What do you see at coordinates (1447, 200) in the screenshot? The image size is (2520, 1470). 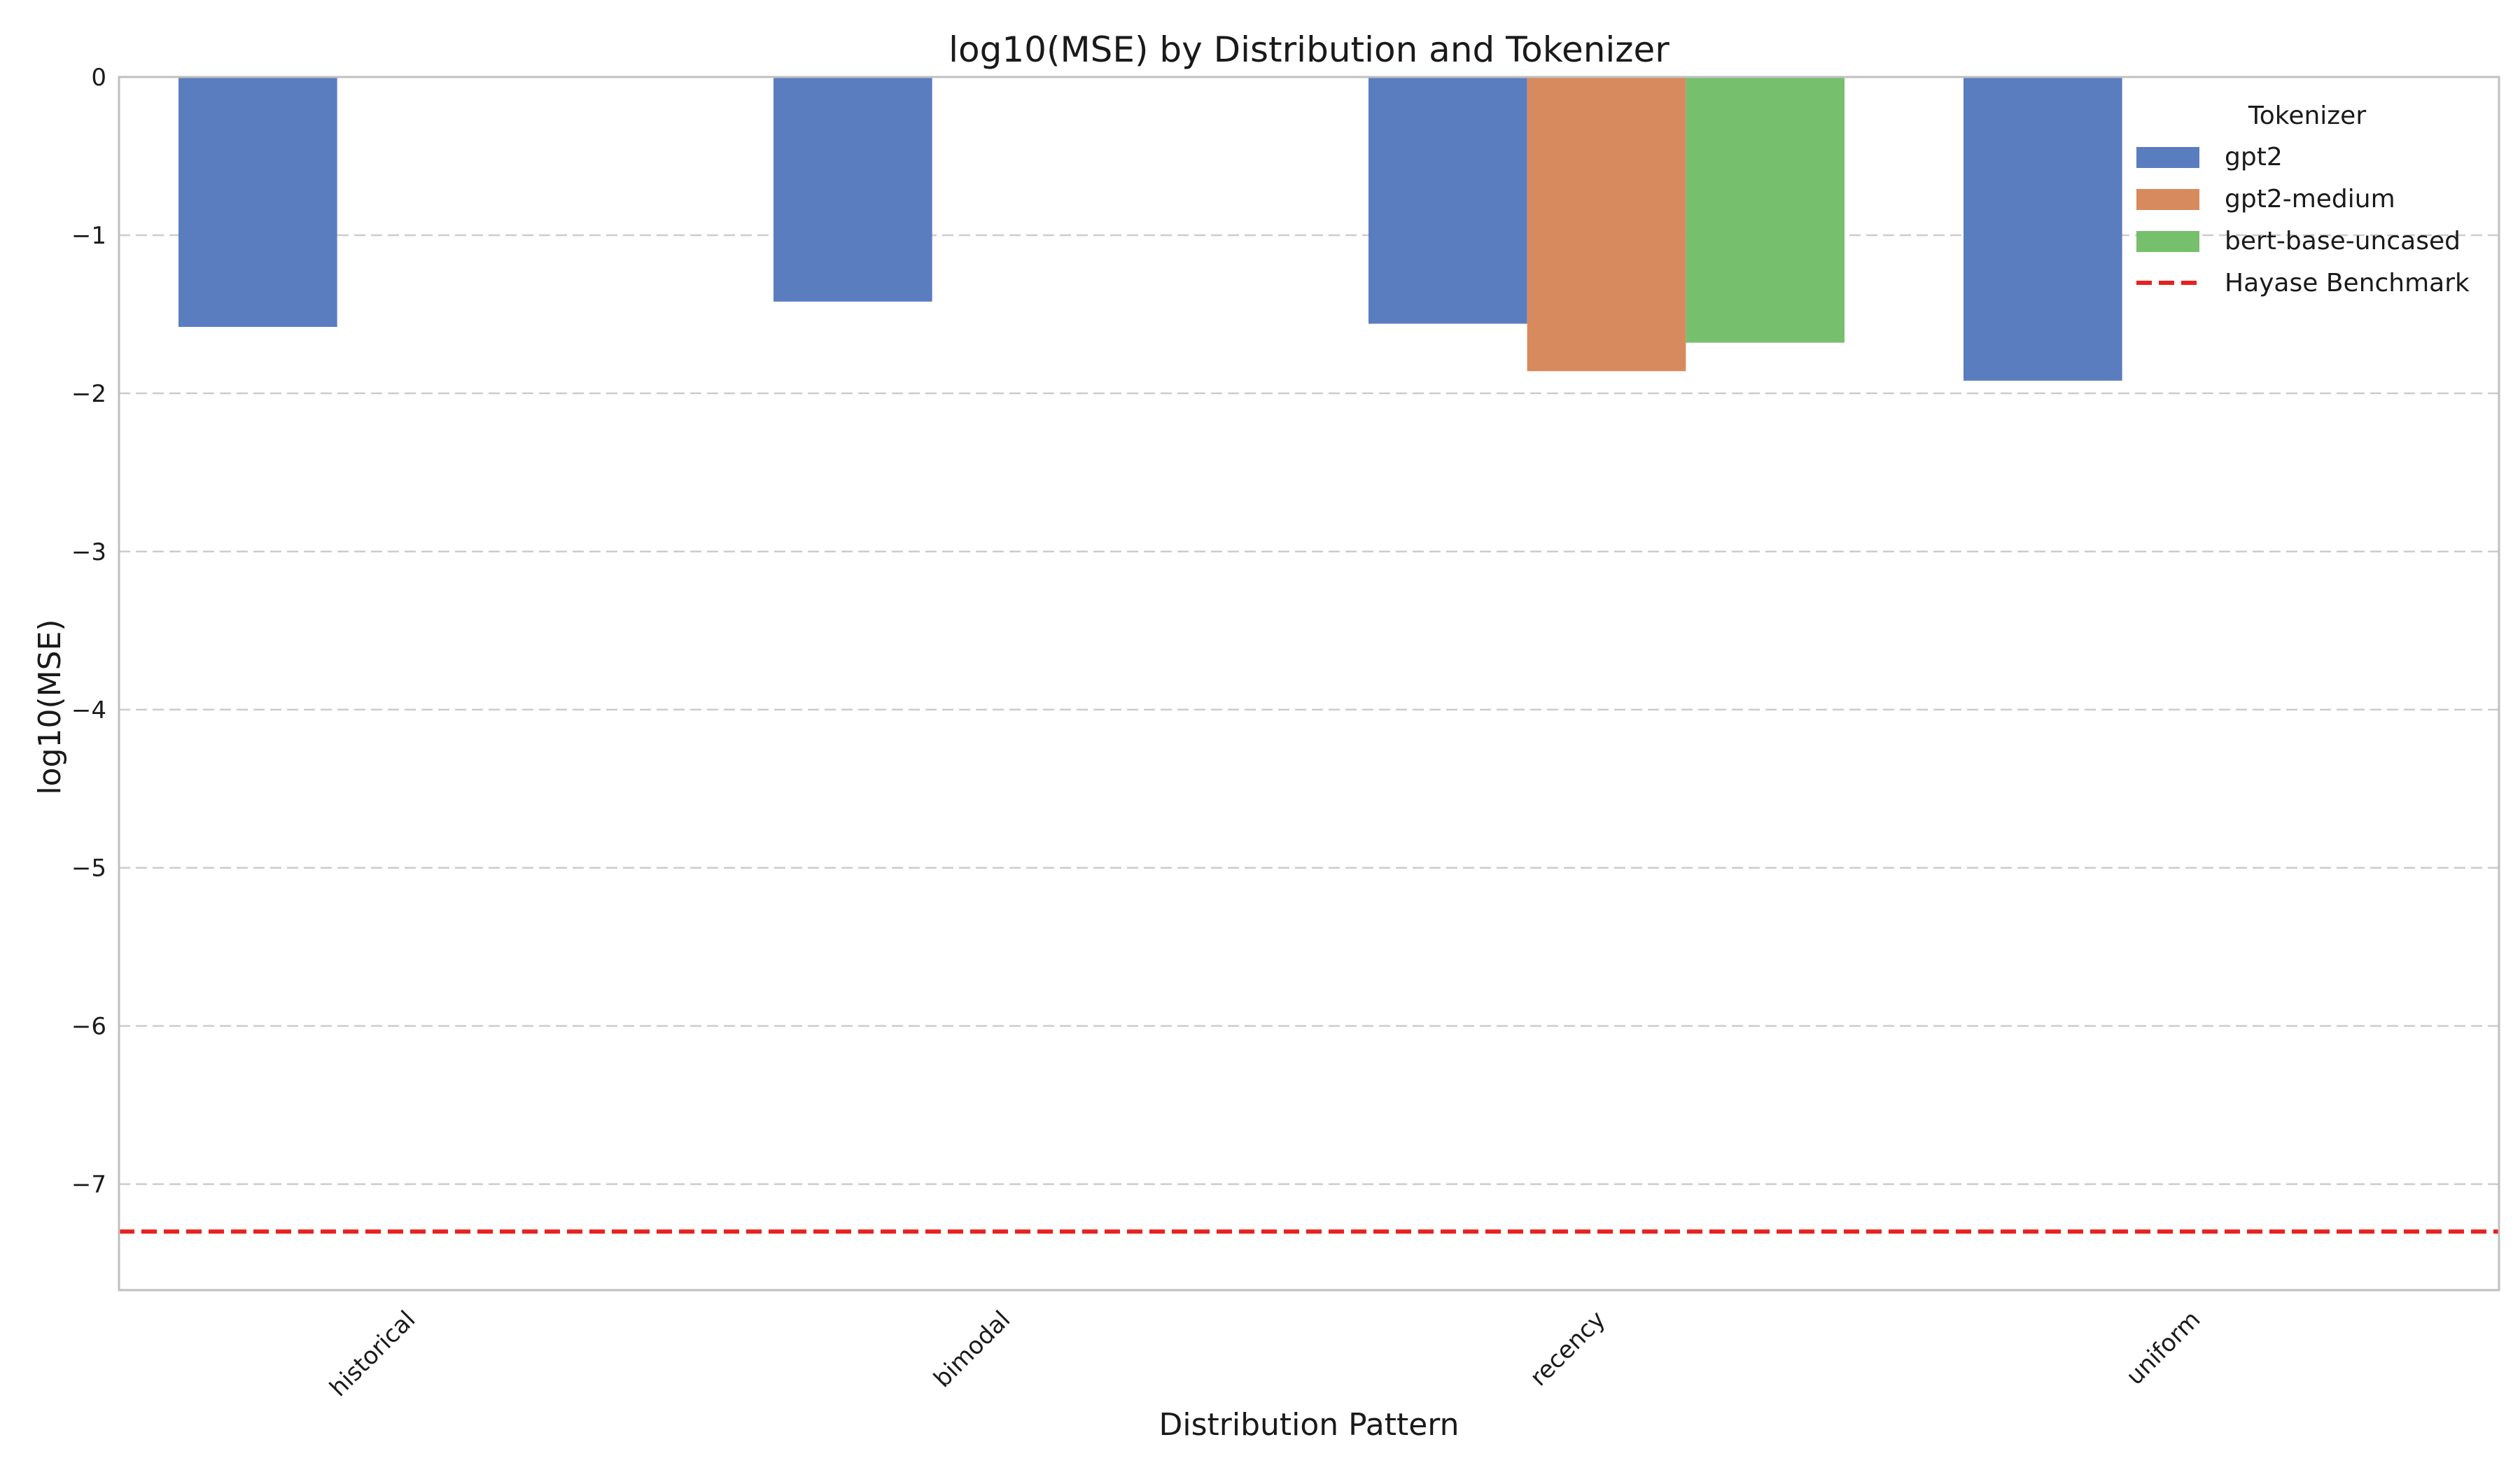 I see `bar-gpt2-recency` at bounding box center [1447, 200].